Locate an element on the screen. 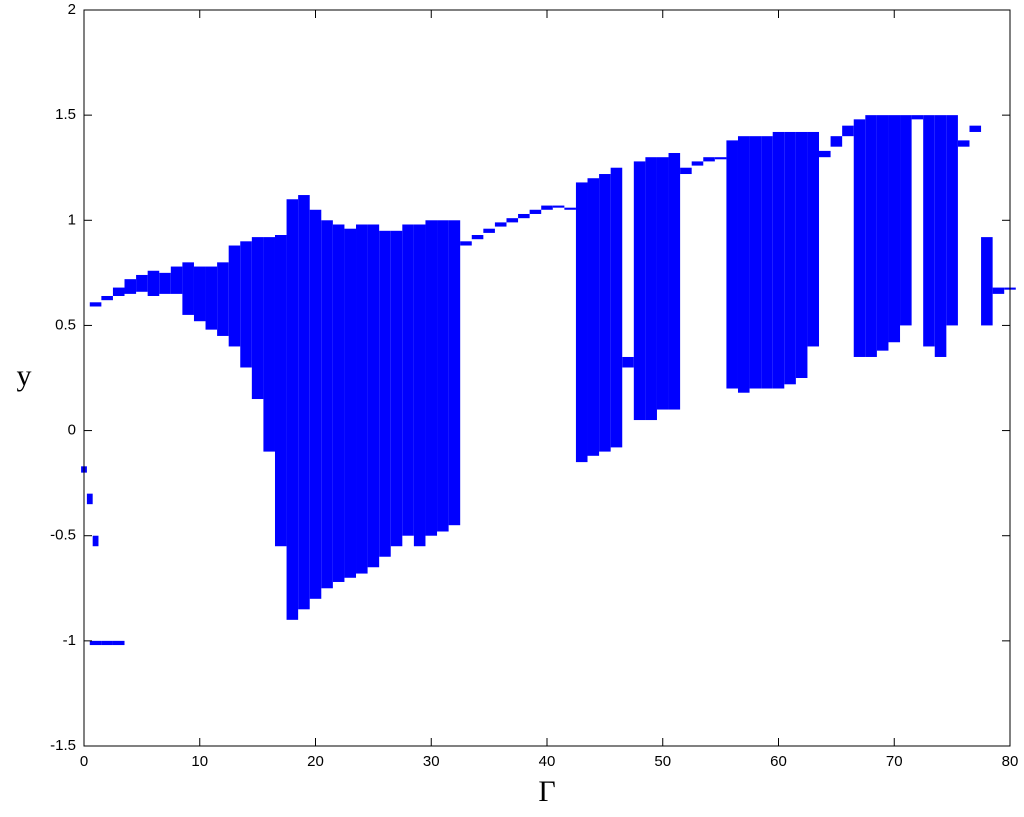  y-axis-label: y is located at coordinates (24, 375).